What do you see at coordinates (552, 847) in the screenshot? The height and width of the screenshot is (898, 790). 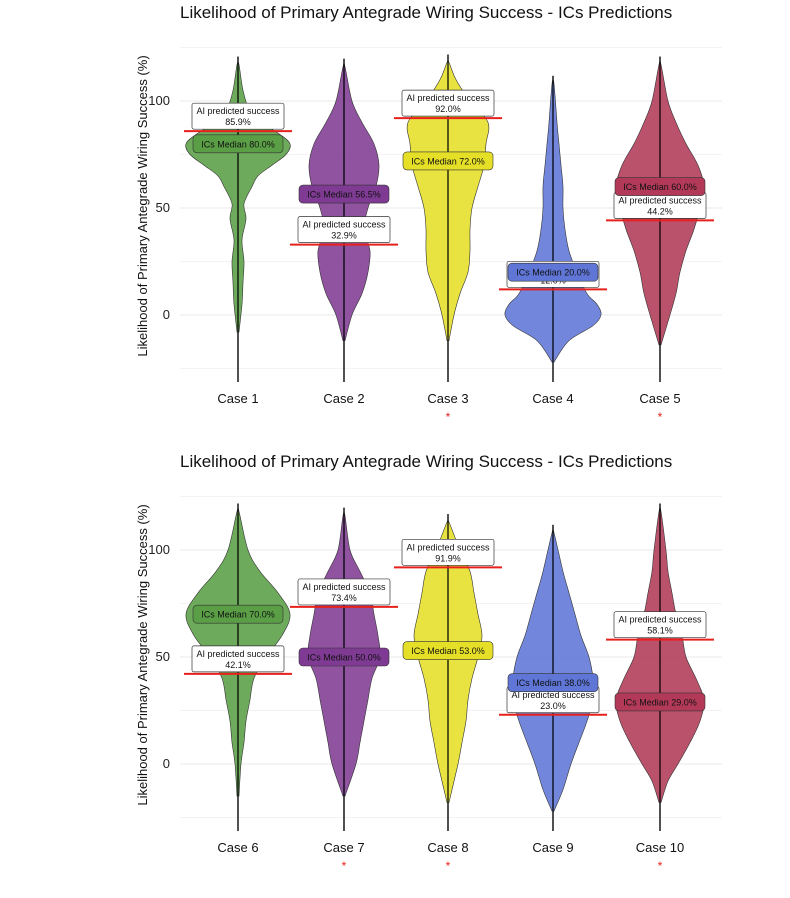 I see `chart2-case-label: Case 9` at bounding box center [552, 847].